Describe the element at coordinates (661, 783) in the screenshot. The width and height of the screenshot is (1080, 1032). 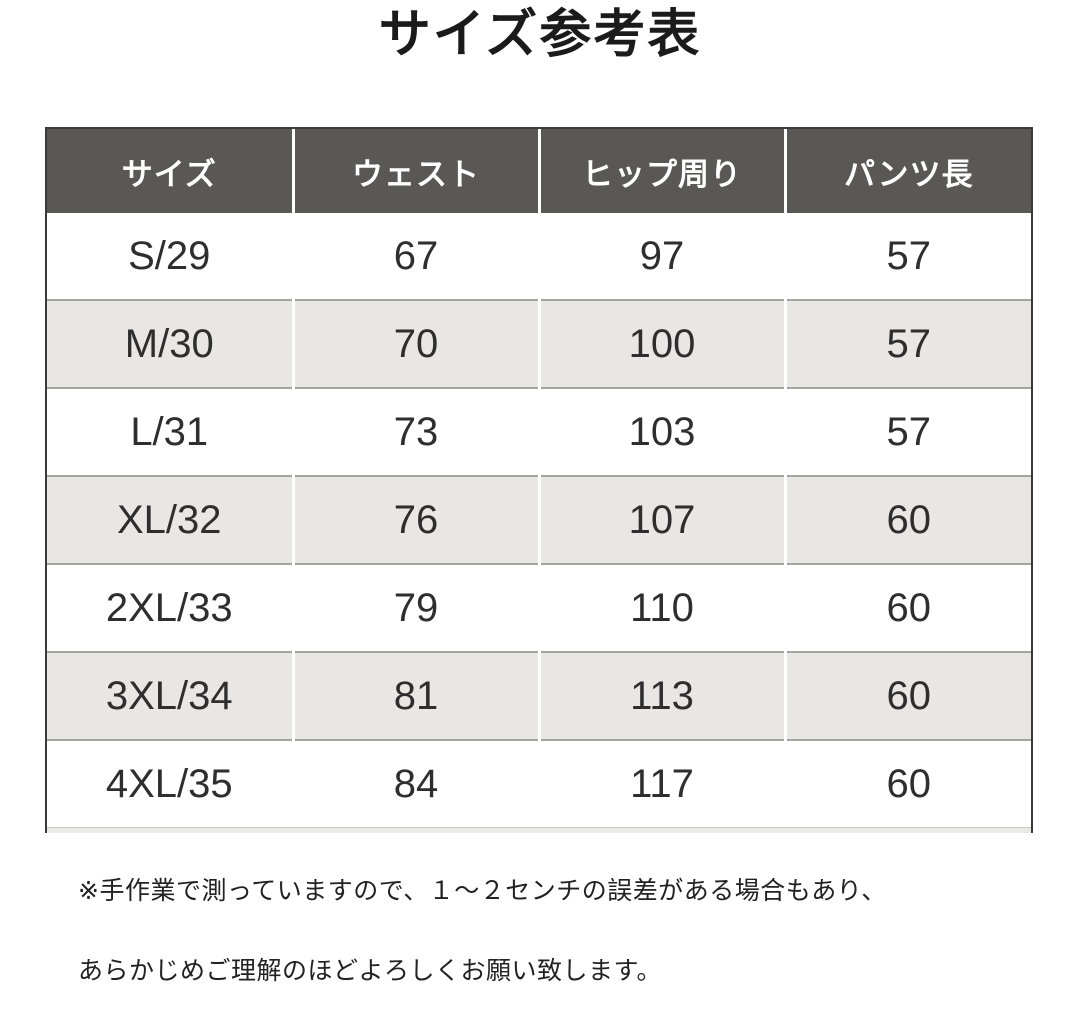
I see `hip-cell: 117` at that location.